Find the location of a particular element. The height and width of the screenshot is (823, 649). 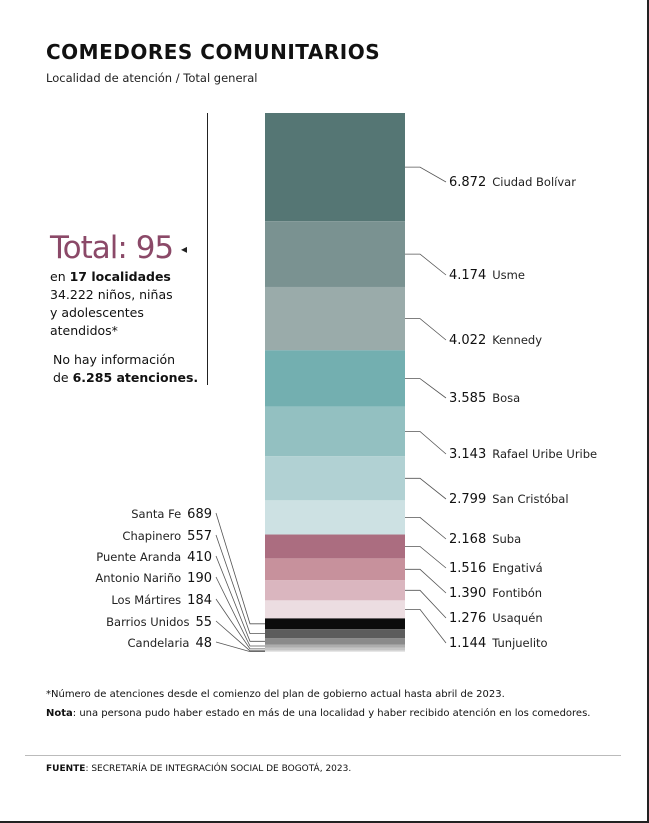

total-label: Total: 95 is located at coordinates (112, 248).